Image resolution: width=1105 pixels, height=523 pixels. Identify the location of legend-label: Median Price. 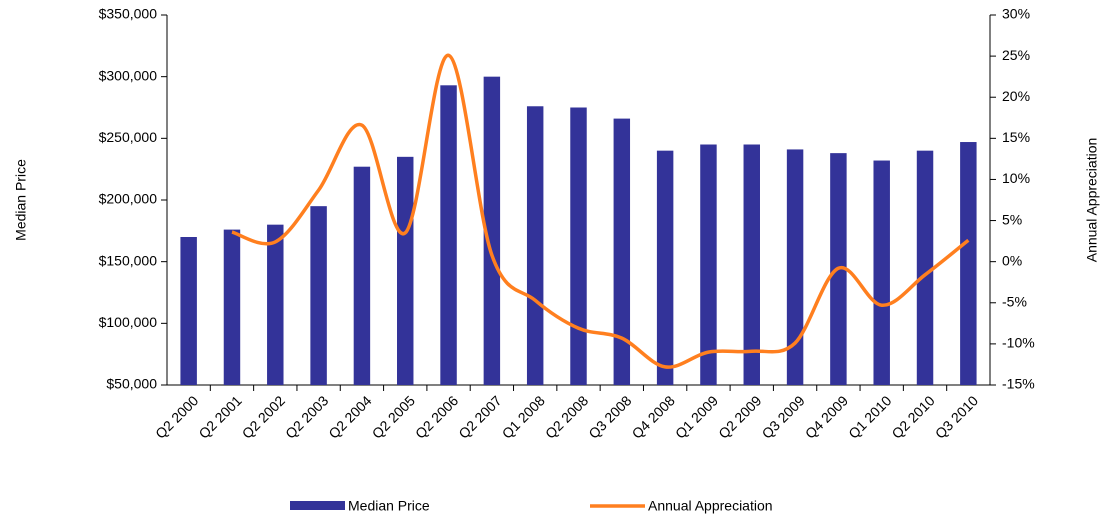
(389, 506).